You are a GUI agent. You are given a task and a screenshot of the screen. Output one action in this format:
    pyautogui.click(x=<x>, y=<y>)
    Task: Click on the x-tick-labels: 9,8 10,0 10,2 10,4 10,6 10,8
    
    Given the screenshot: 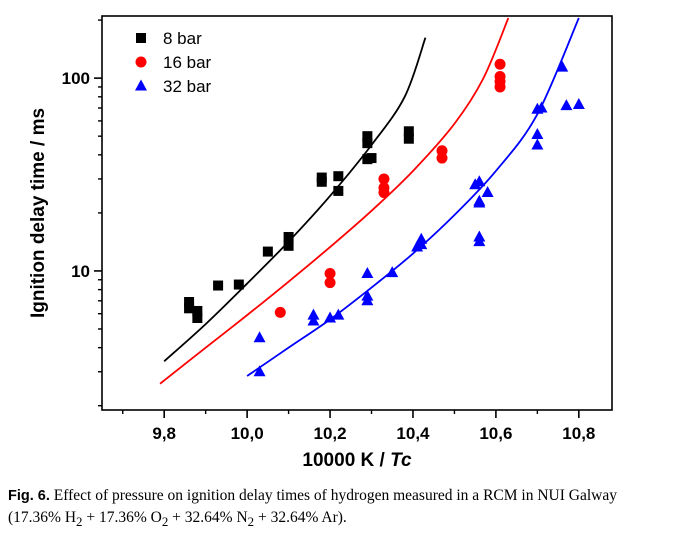 What is the action you would take?
    pyautogui.click(x=373, y=433)
    